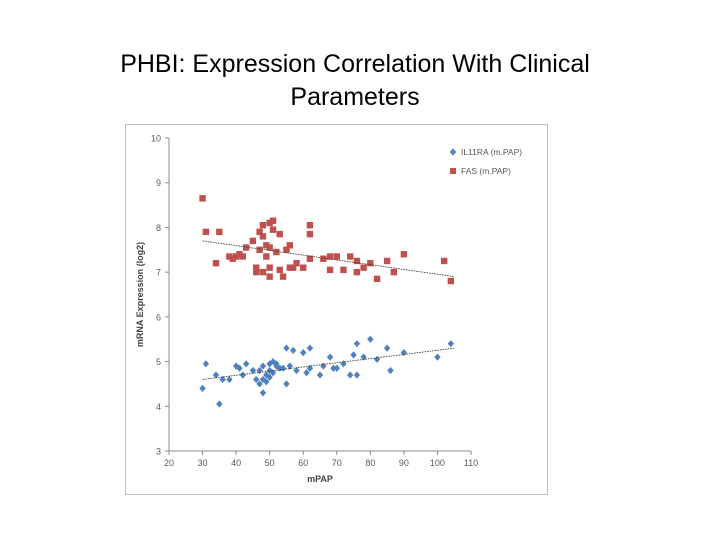 The width and height of the screenshot is (720, 540). What do you see at coordinates (158, 452) in the screenshot?
I see `y-tick-label: 3` at bounding box center [158, 452].